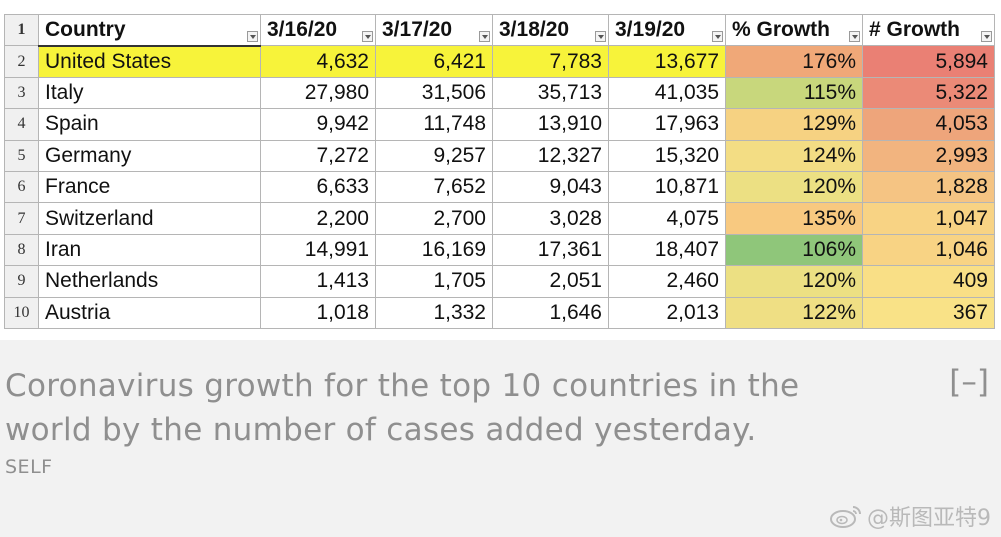 This screenshot has height=537, width=1001. I want to click on watermark-text: @斯图亚特9, so click(929, 518).